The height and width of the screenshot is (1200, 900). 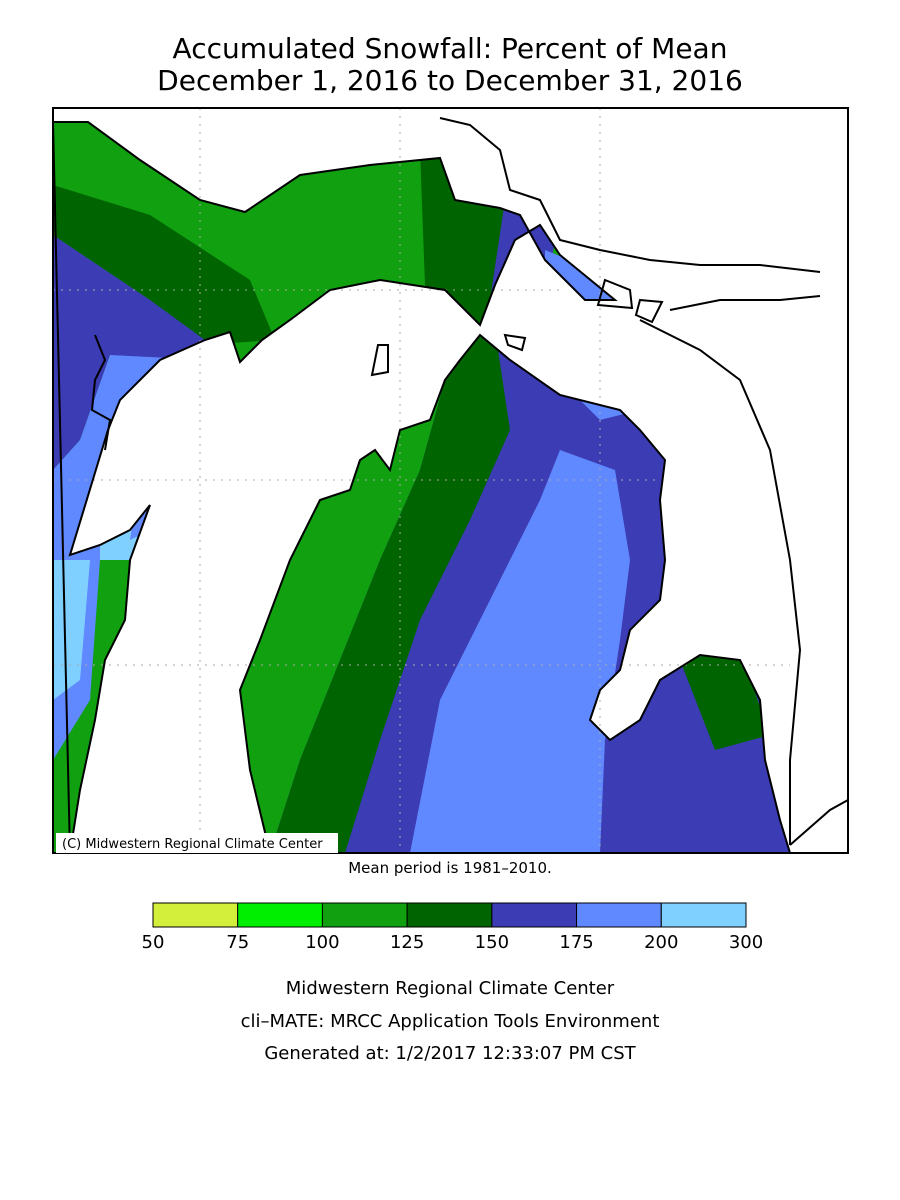 What do you see at coordinates (661, 942) in the screenshot?
I see `legend-label: 200` at bounding box center [661, 942].